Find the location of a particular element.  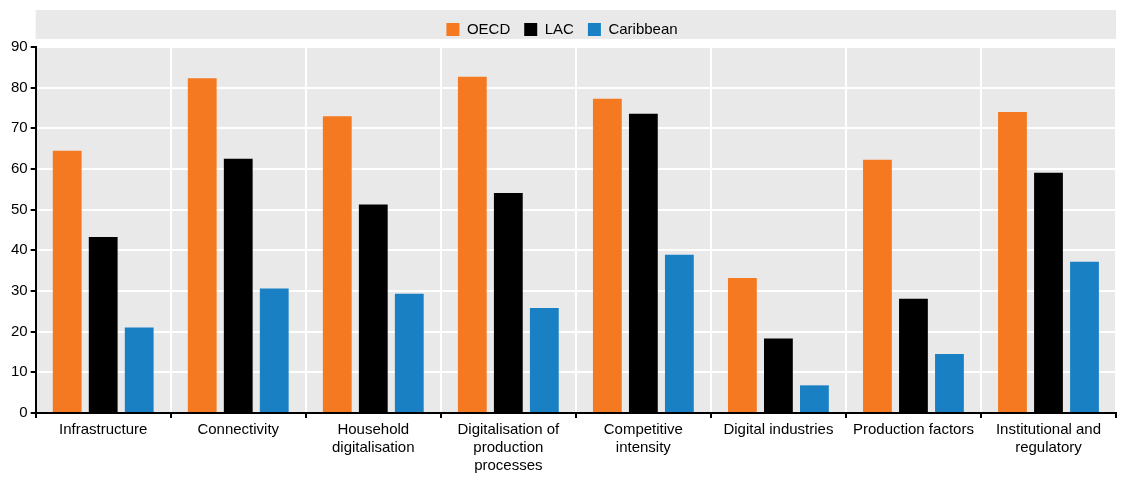

y-tick-label: 80 is located at coordinates (19, 86).